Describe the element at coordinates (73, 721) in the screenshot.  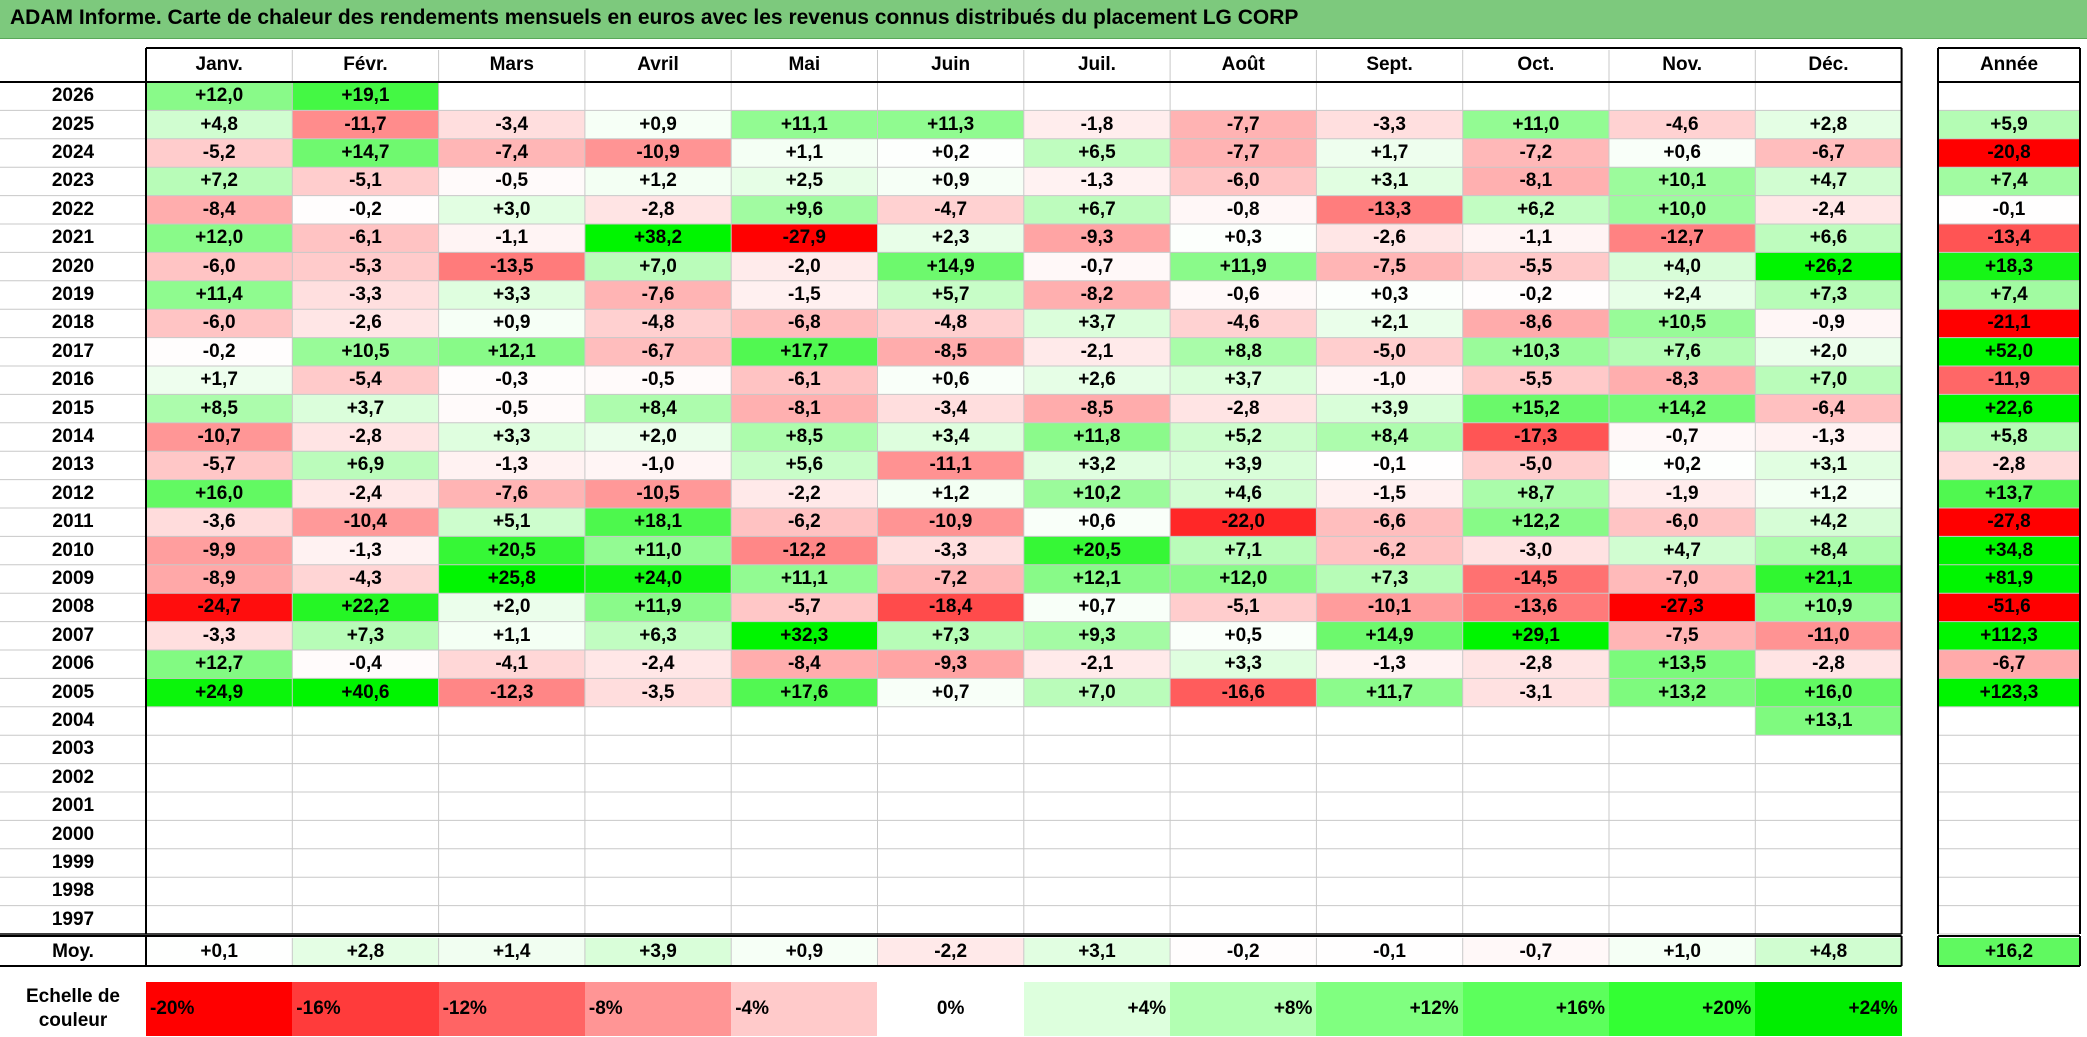
I see `year-label: 2004` at that location.